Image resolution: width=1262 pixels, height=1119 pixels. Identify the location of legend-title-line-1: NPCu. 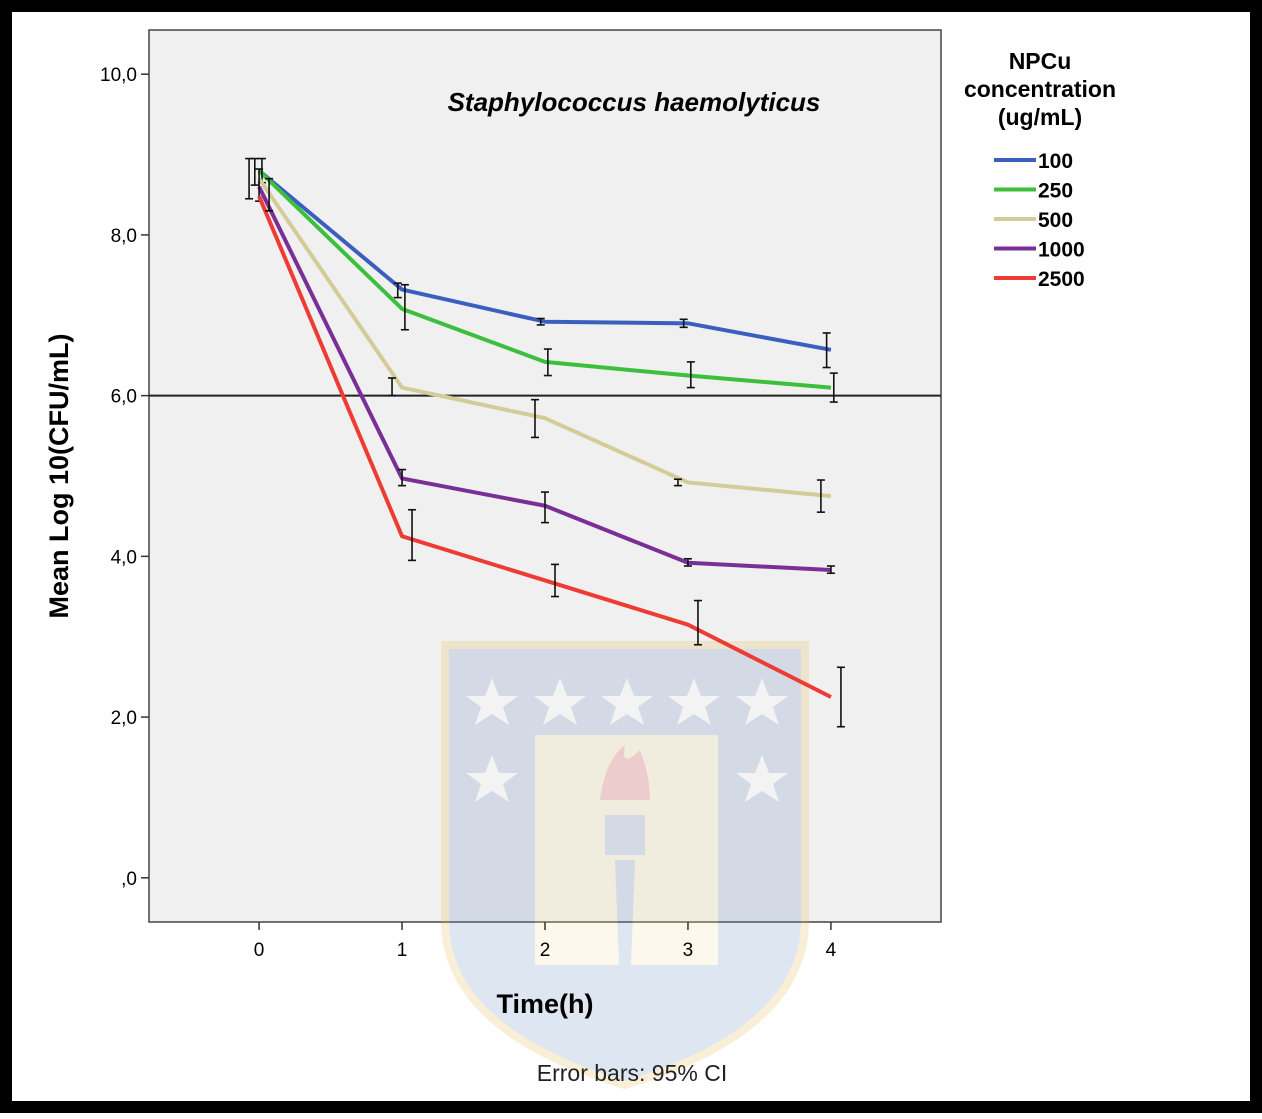
(1040, 61).